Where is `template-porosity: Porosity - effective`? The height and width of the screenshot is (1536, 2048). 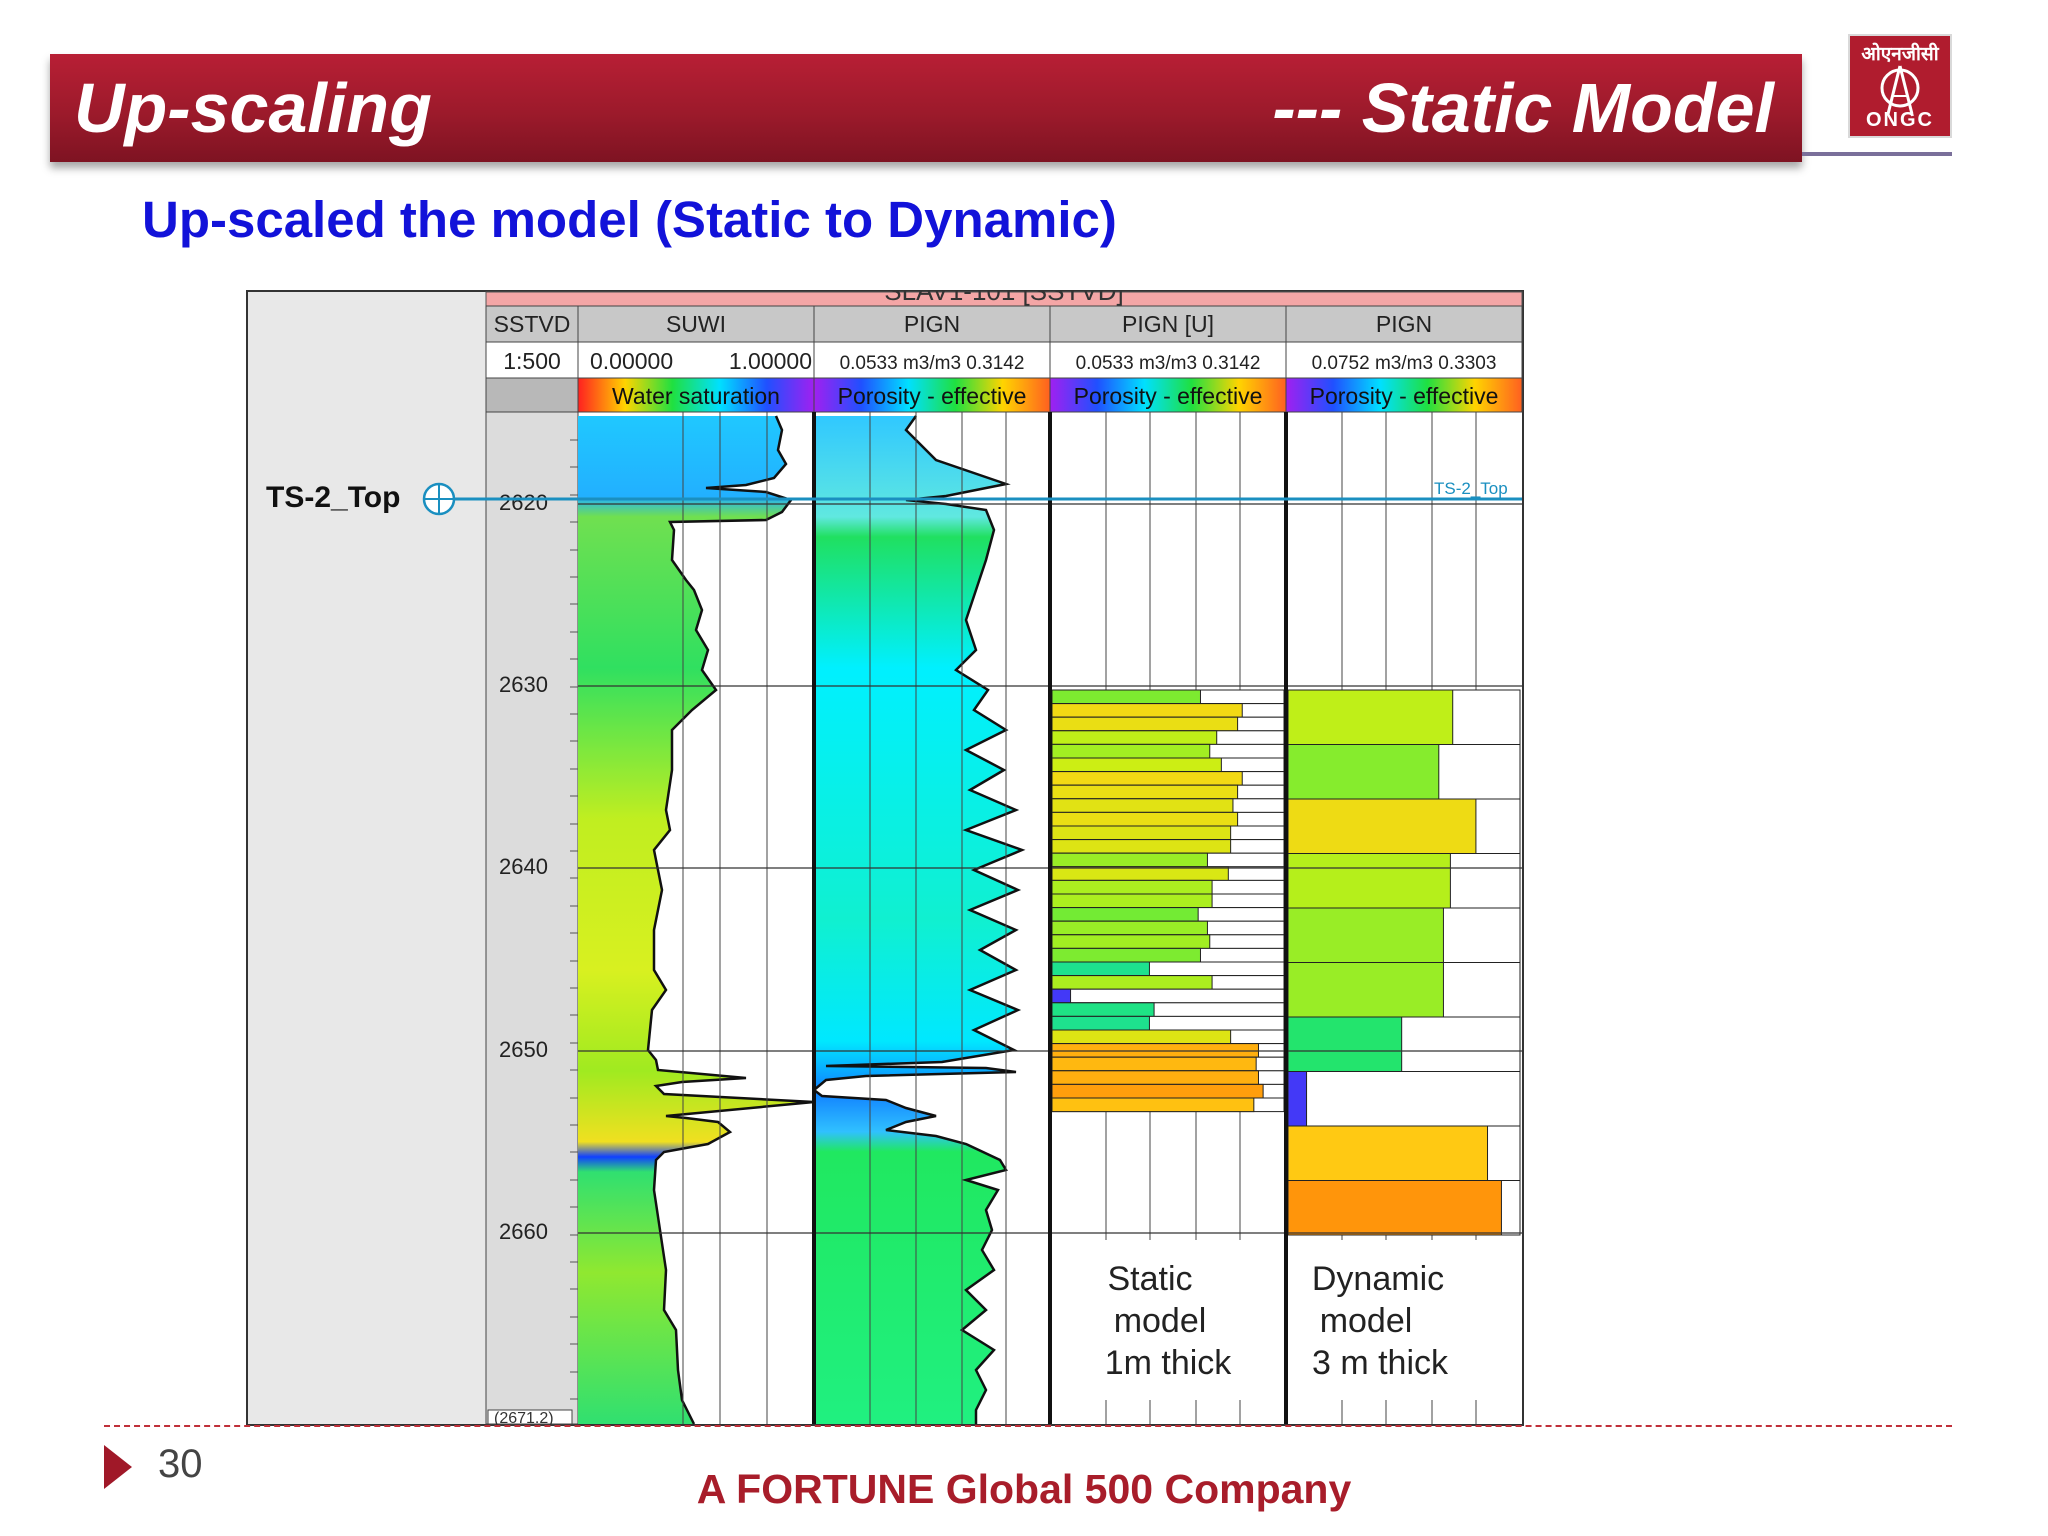
template-porosity: Porosity - effective is located at coordinates (932, 396).